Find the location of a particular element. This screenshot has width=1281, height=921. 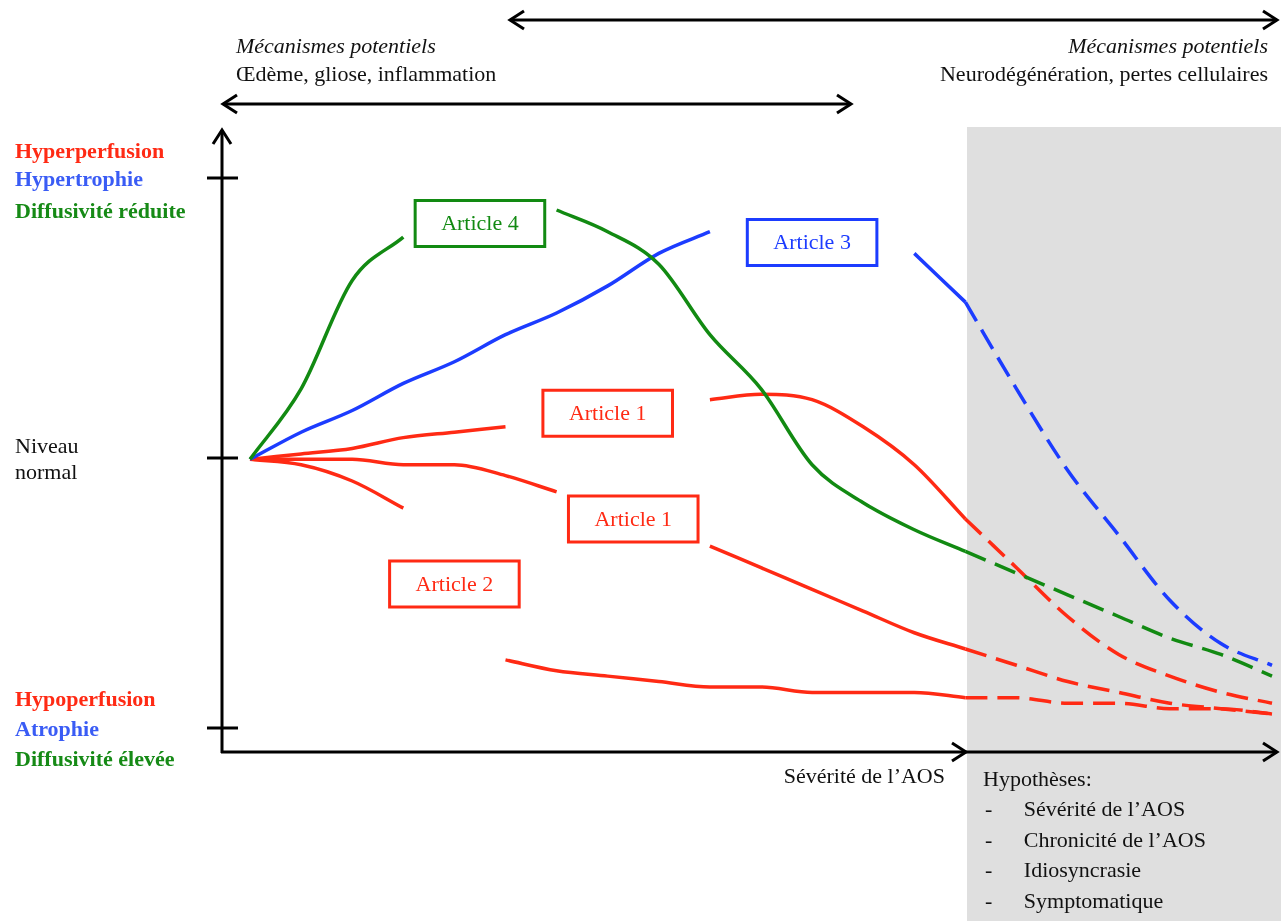

text: - Symptomatique is located at coordinates (1074, 900).